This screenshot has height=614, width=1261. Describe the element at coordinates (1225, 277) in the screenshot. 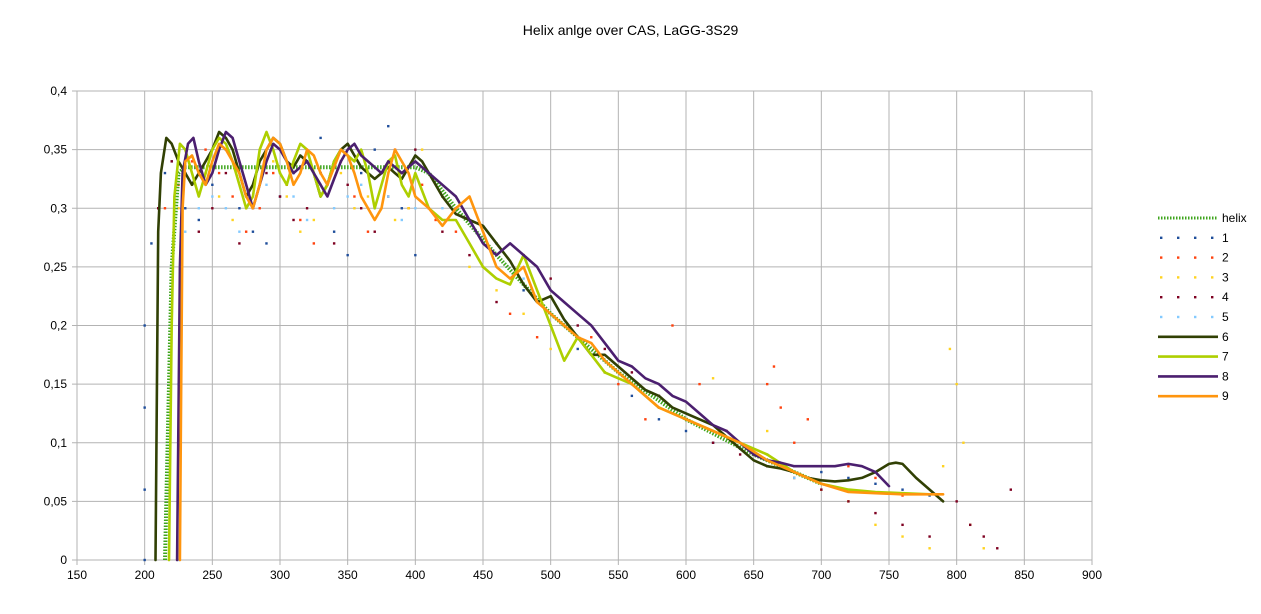

I see `legend-label: 3` at that location.